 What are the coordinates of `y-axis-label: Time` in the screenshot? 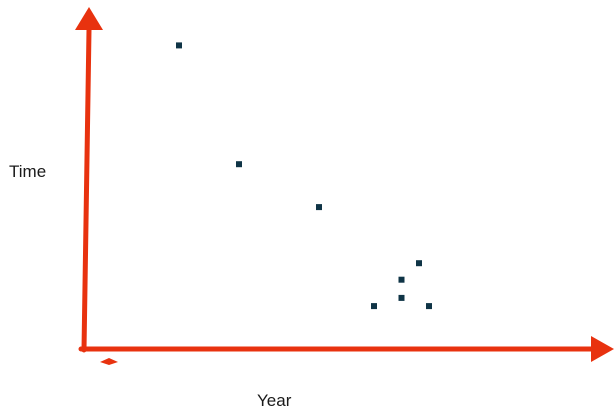 It's located at (27, 171).